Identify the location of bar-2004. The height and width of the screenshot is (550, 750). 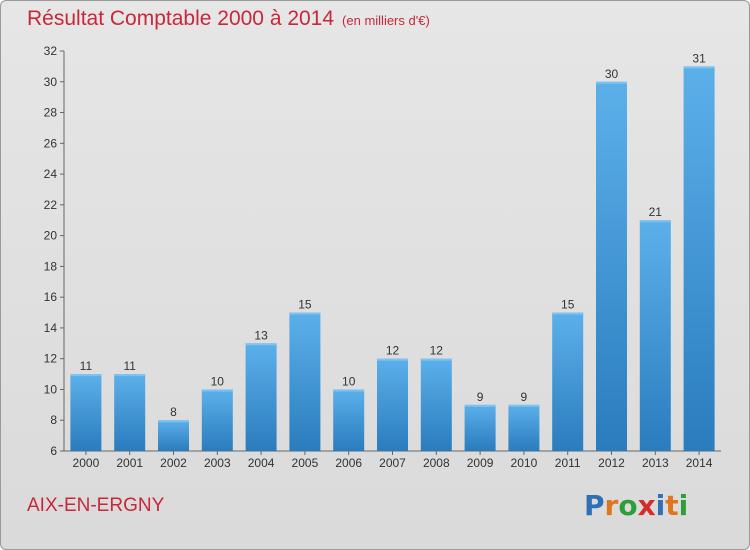
(261, 397).